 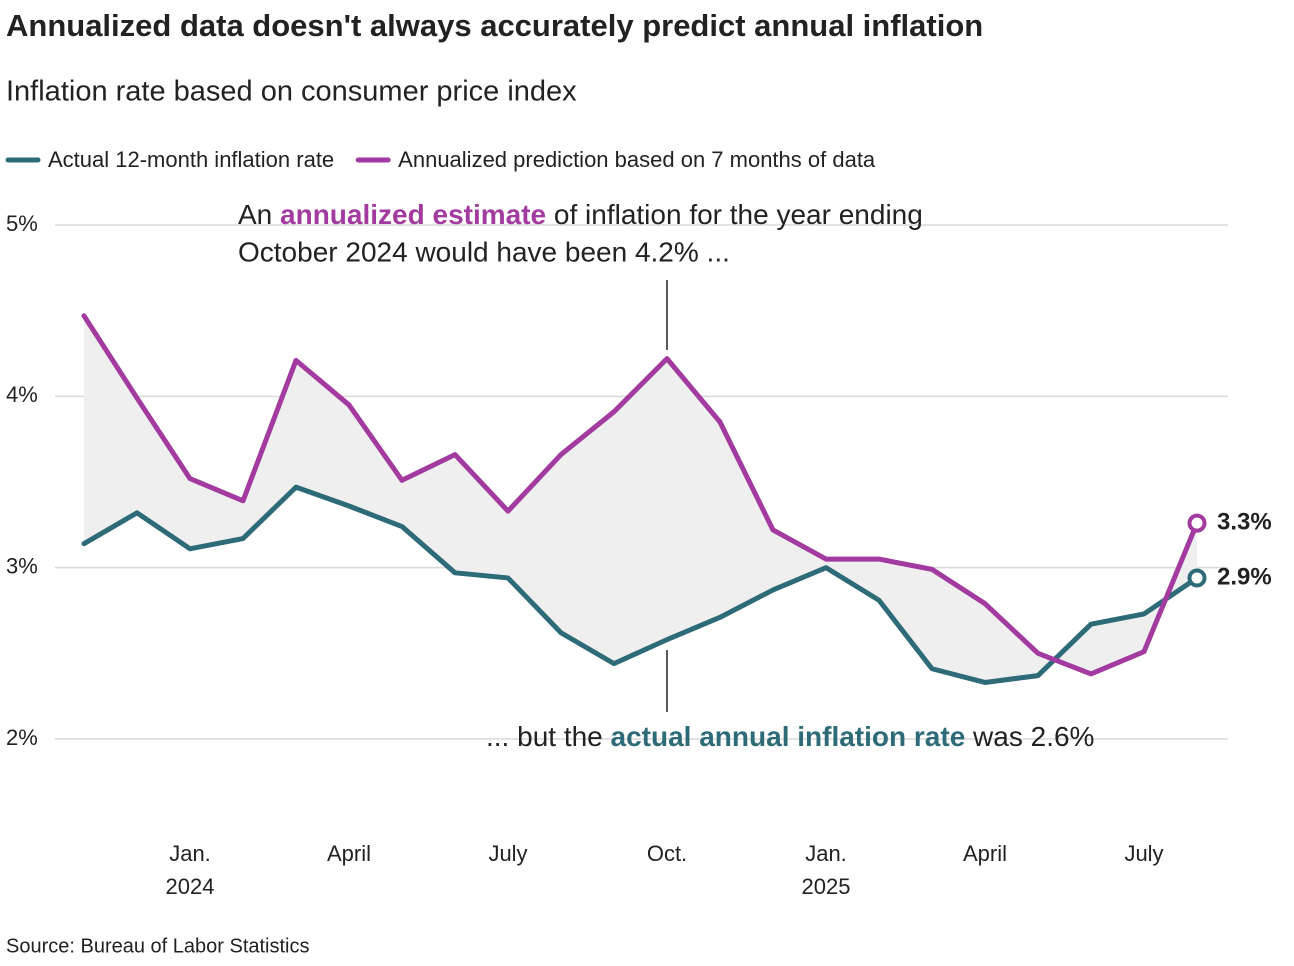 What do you see at coordinates (22, 394) in the screenshot?
I see `y-tick-label: 4%` at bounding box center [22, 394].